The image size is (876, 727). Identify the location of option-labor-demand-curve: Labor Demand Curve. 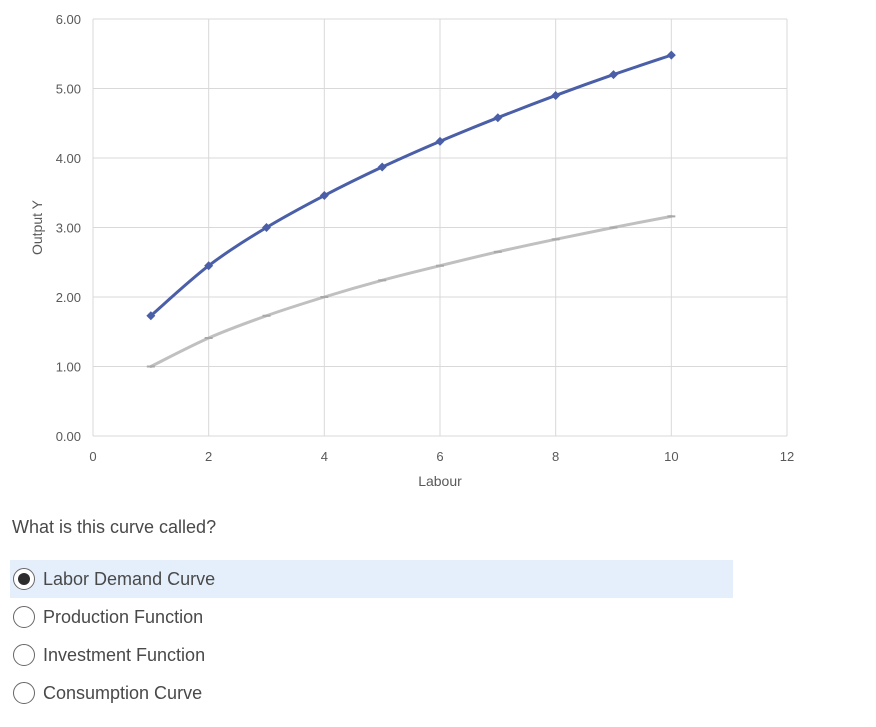
(371, 579).